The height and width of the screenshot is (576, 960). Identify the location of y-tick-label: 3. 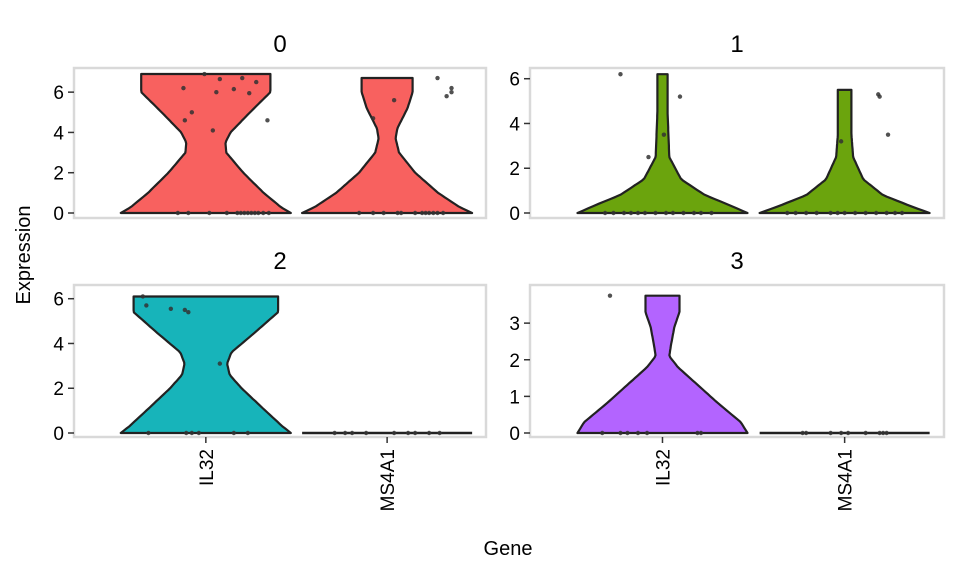
(514, 324).